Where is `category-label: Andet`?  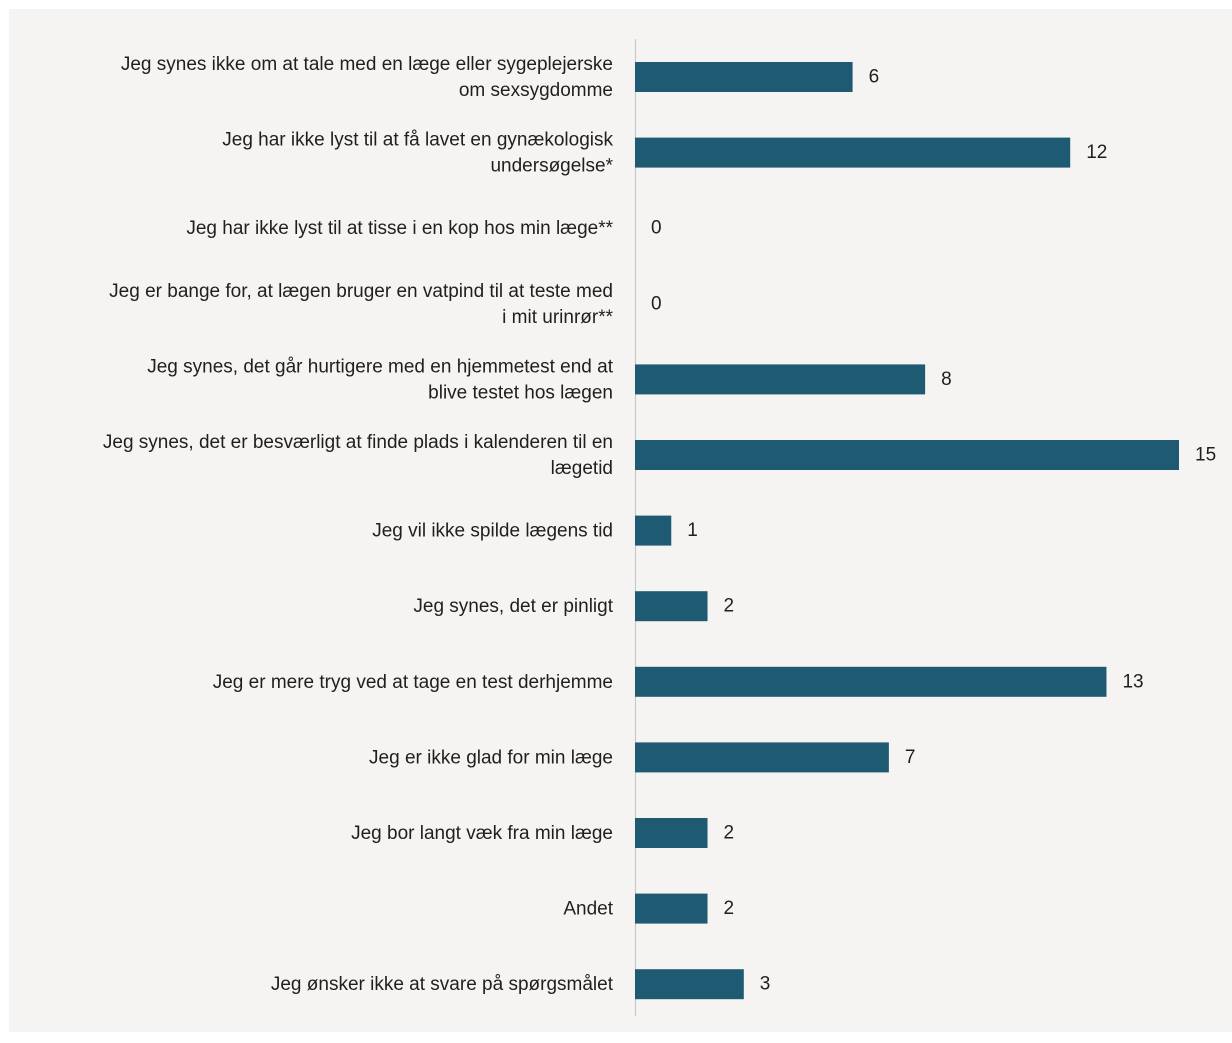 category-label: Andet is located at coordinates (588, 908).